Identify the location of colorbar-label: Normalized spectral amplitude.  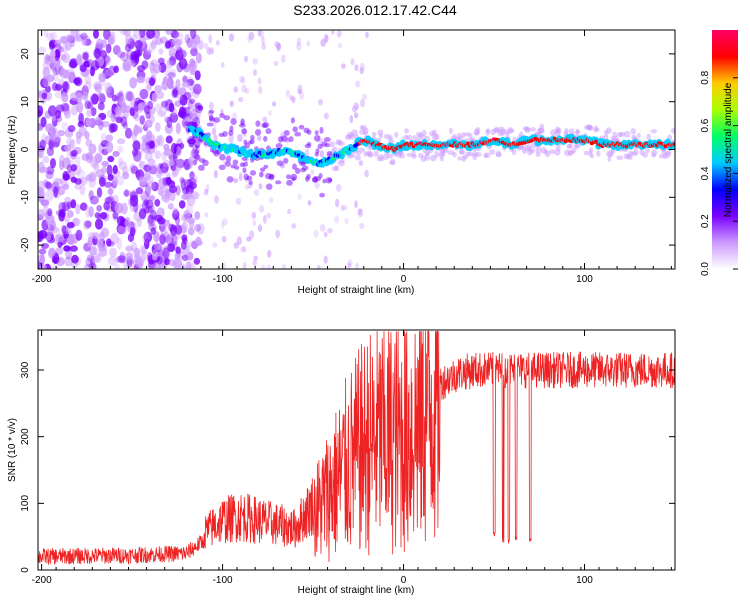
(728, 149).